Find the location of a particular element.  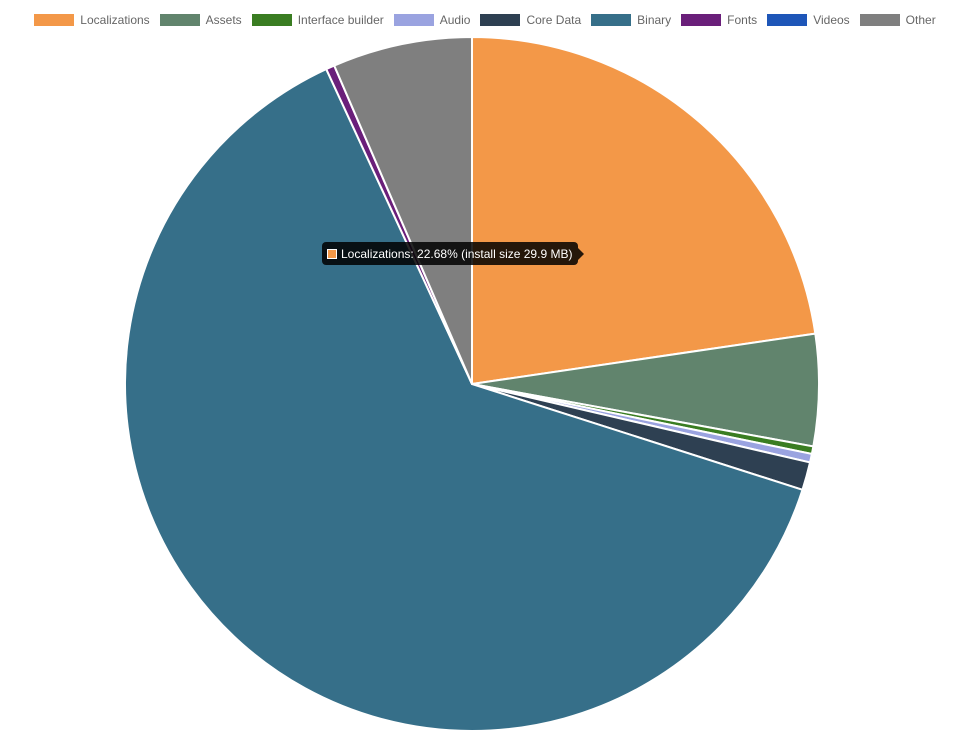

legend-label: Interface builder is located at coordinates (340, 20).